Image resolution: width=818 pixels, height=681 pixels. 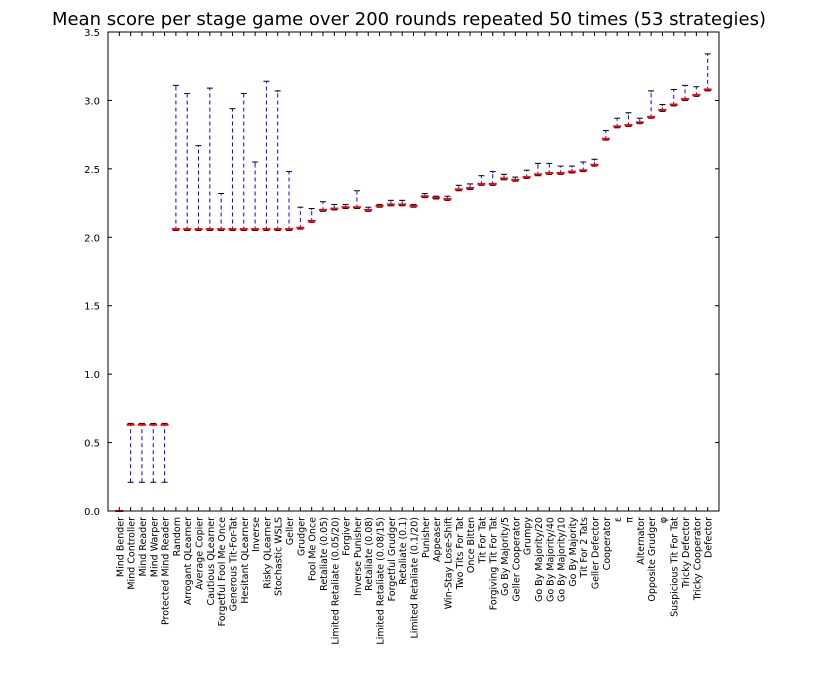 What do you see at coordinates (335, 581) in the screenshot?
I see `x-tick-label: Limited Retaliate (0.05/20)` at bounding box center [335, 581].